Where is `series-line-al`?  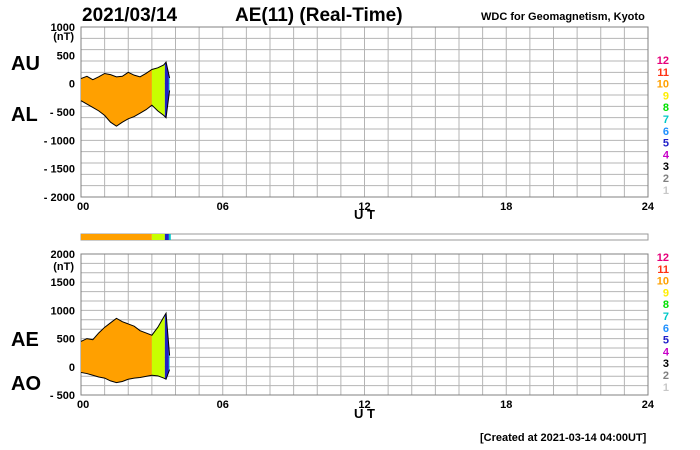
series-line-al is located at coordinates (125, 108).